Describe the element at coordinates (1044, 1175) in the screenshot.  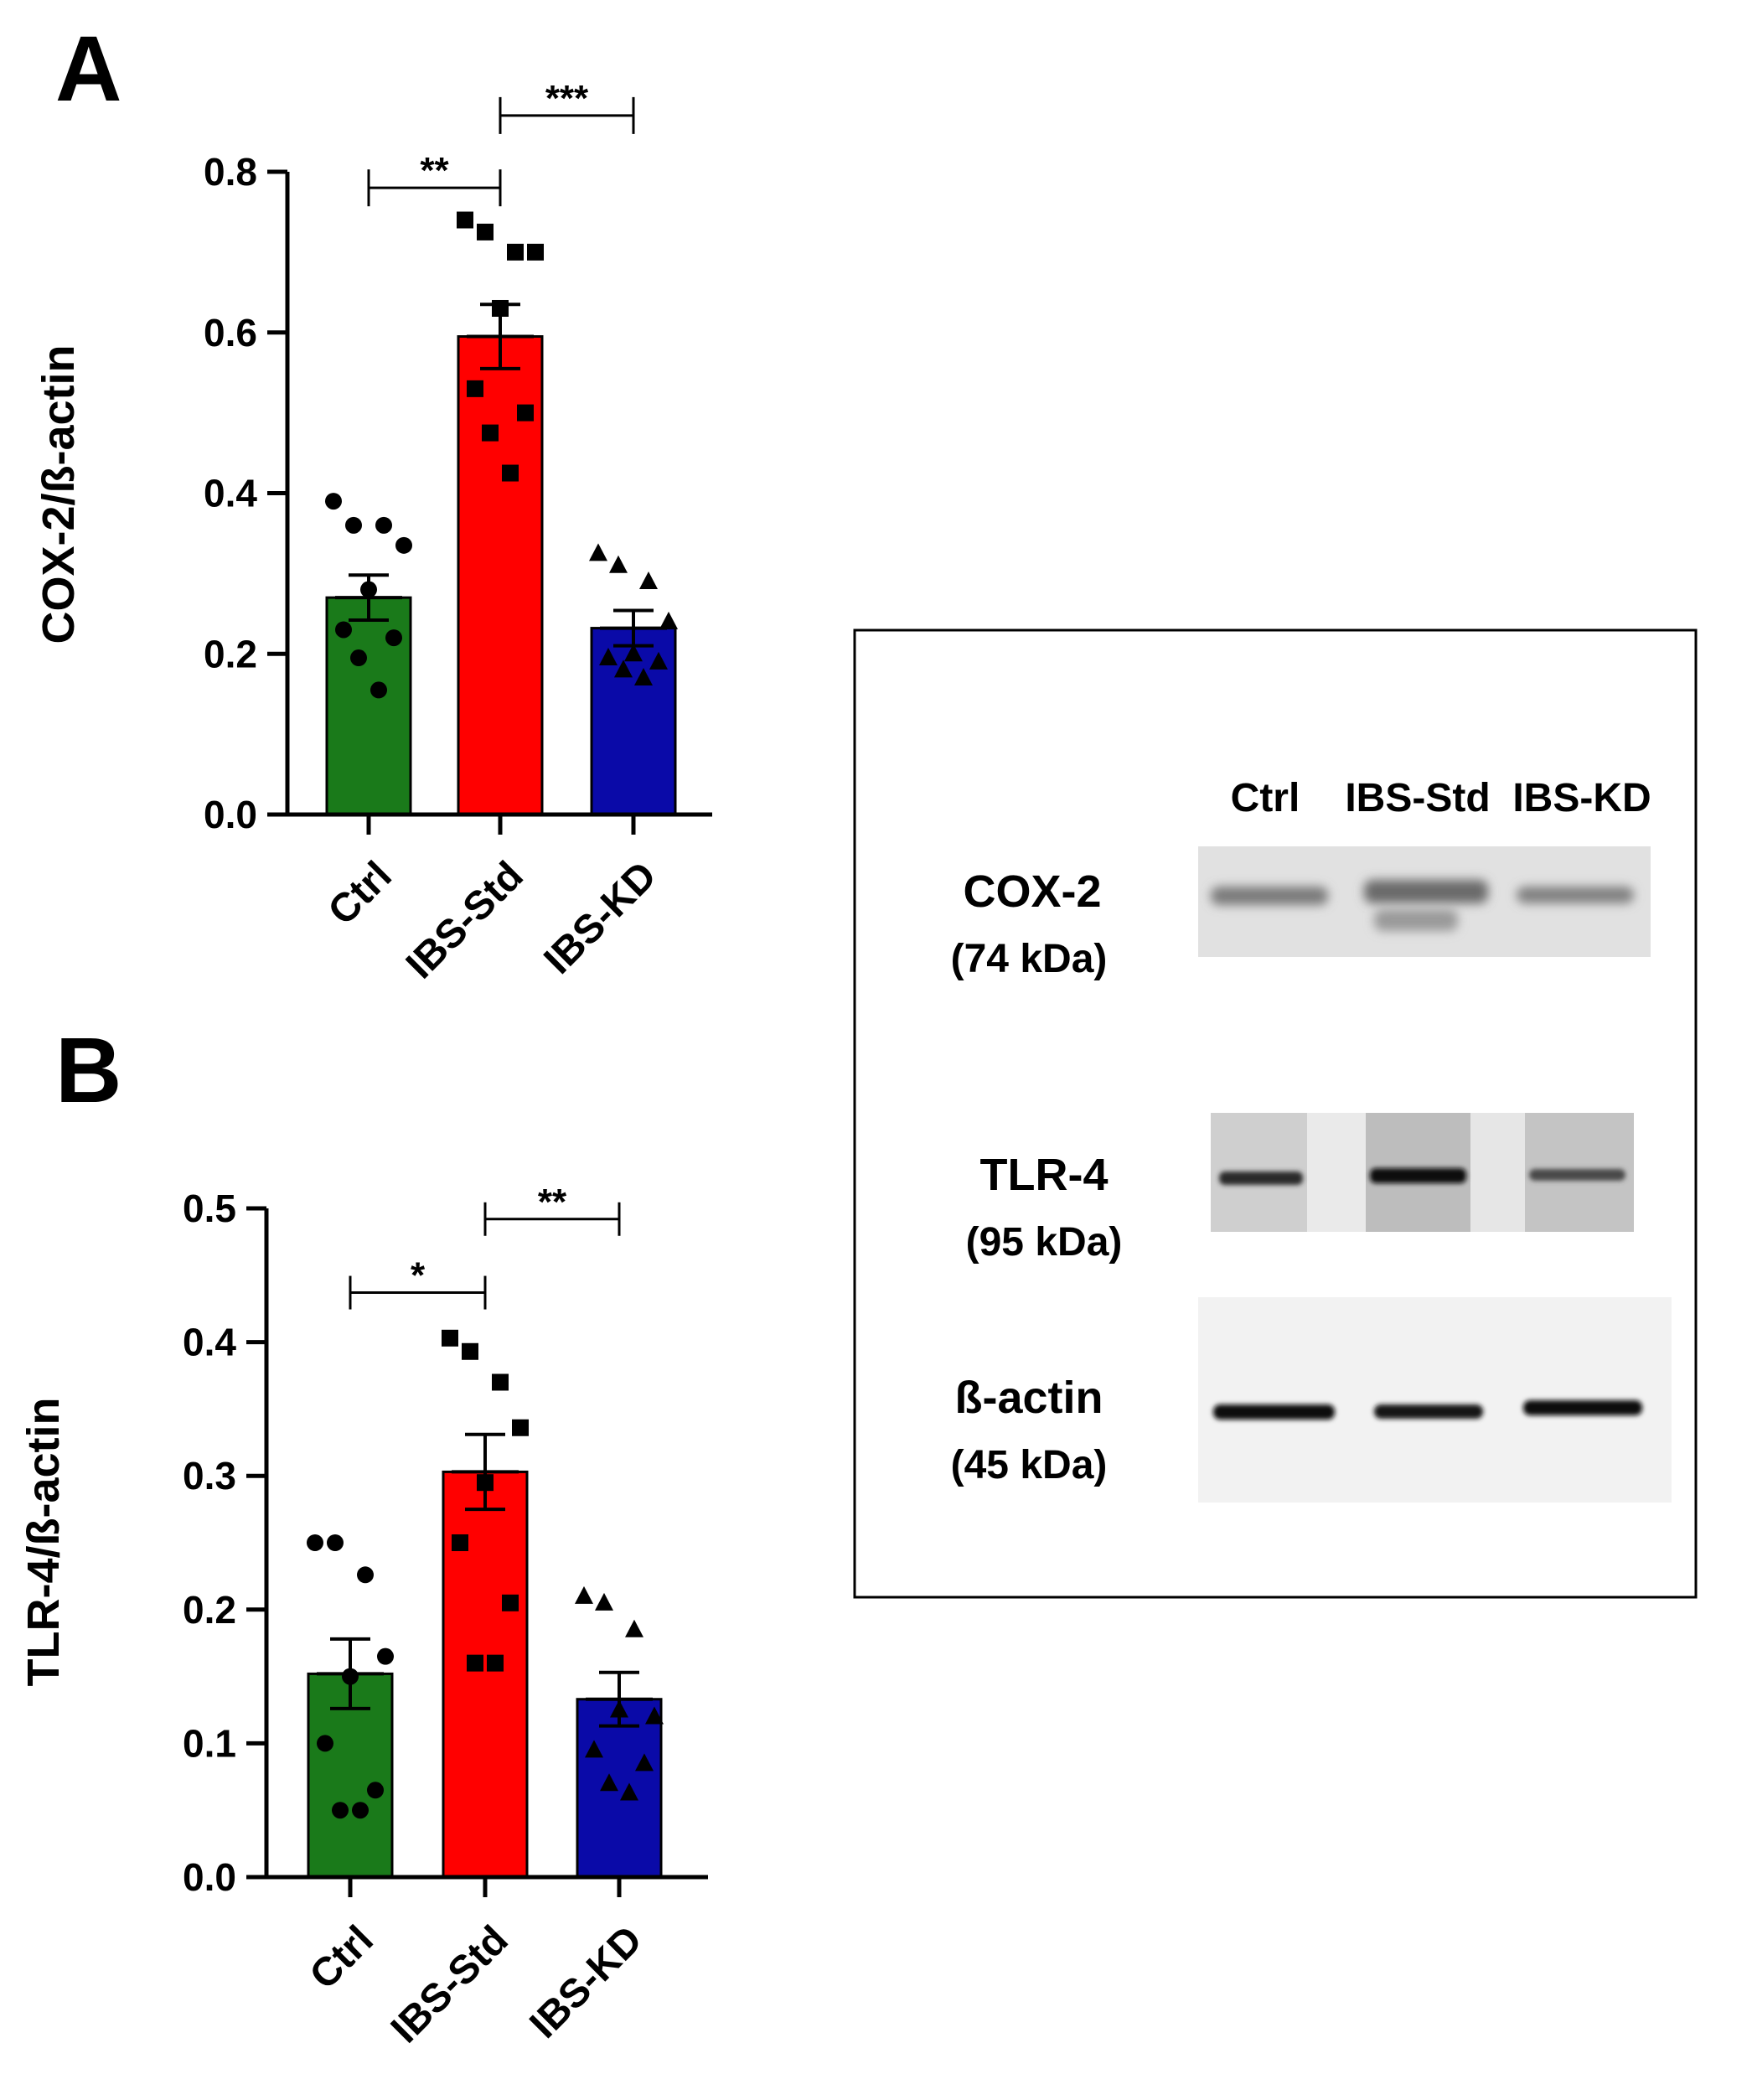
I see `blot-band-name-tlr4: TLR-4` at that location.